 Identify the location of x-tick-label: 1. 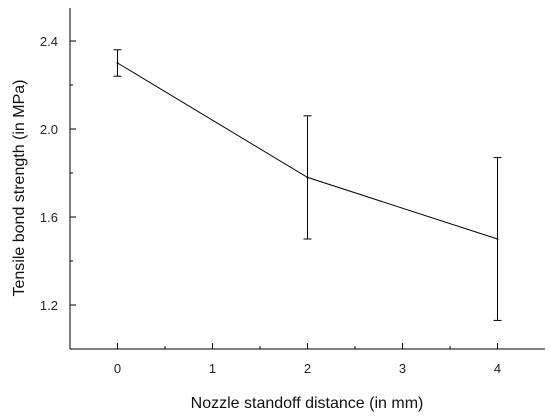
(212, 368).